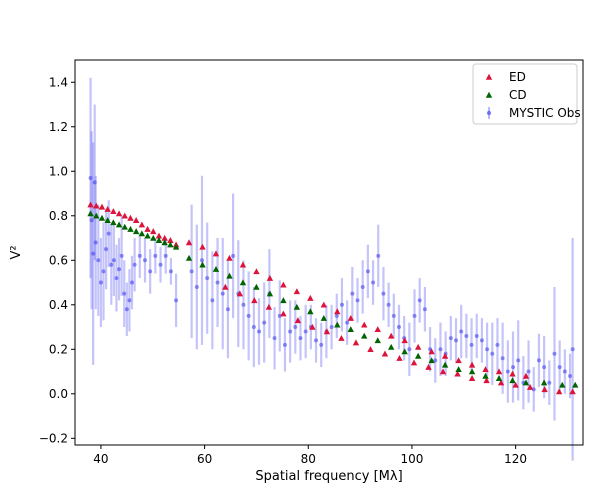 This screenshot has width=598, height=494. Describe the element at coordinates (489, 113) in the screenshot. I see `legend-obs-marker` at that location.